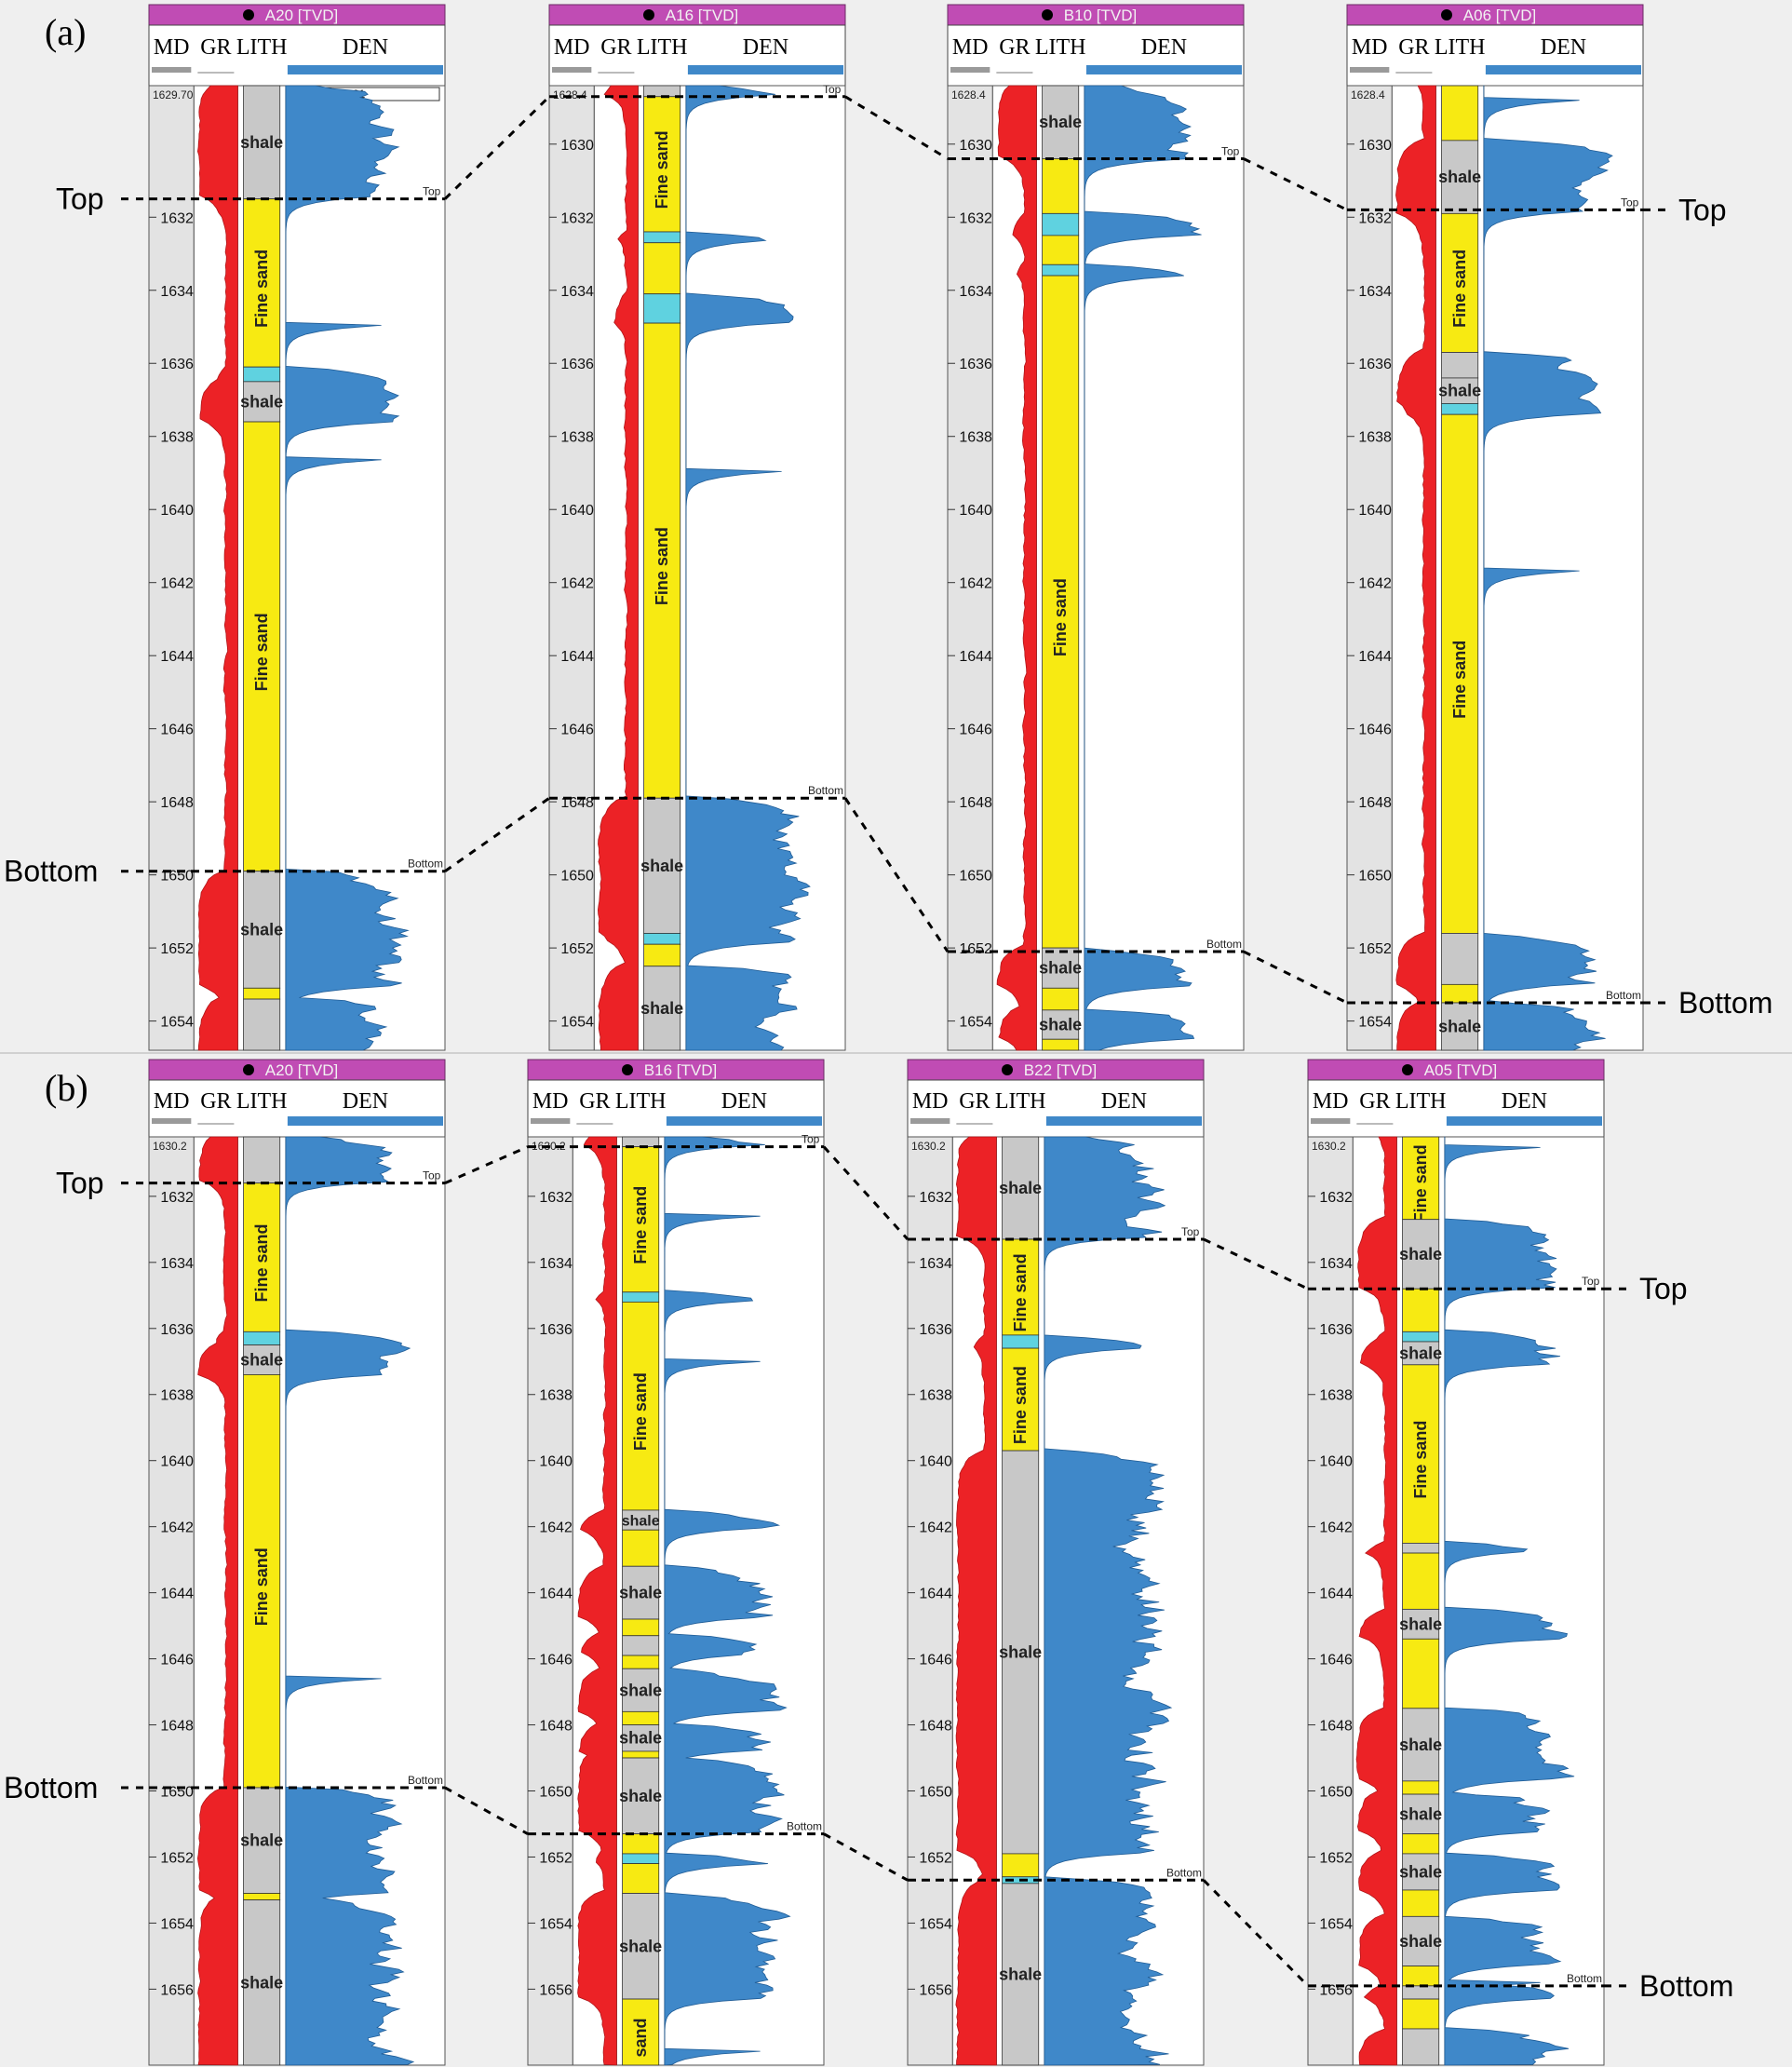 The image size is (1792, 2067). What do you see at coordinates (1329, 1146) in the screenshot?
I see `start-depth-label: 1630.2` at bounding box center [1329, 1146].